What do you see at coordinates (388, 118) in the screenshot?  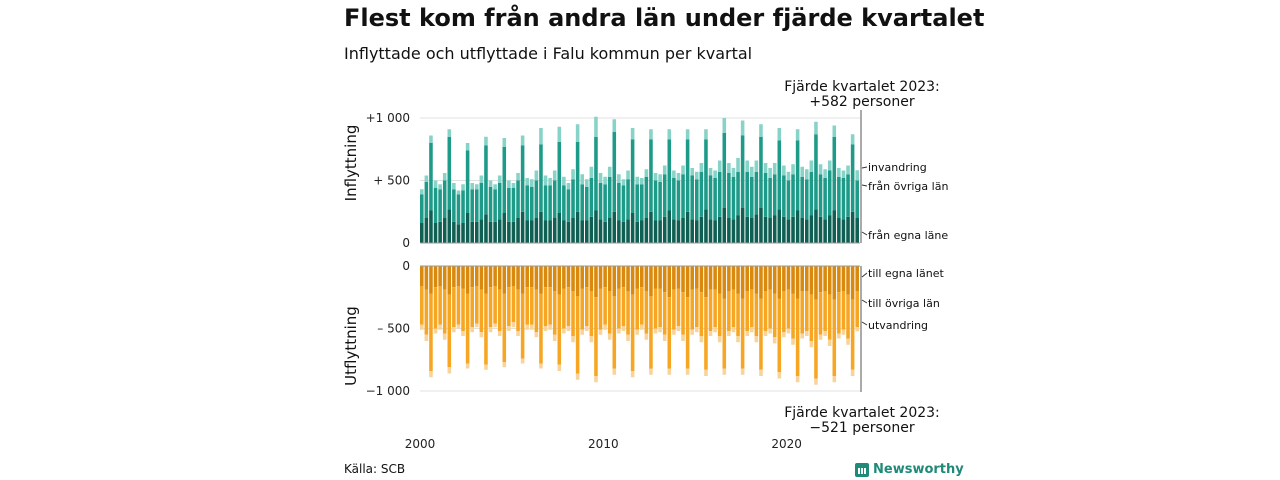 I see `y-tick-label: +1 000` at bounding box center [388, 118].